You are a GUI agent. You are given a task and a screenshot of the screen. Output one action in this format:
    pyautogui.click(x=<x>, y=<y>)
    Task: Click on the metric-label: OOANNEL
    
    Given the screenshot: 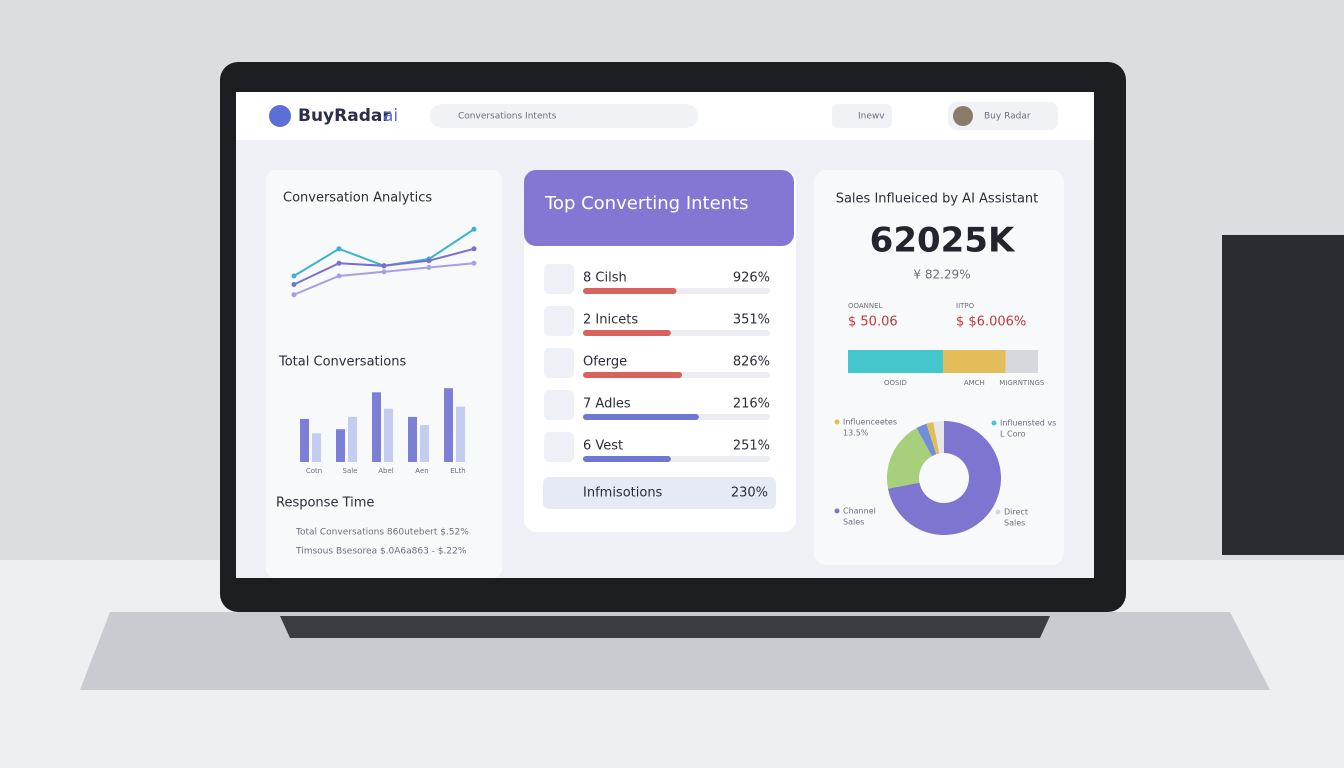 What is the action you would take?
    pyautogui.click(x=865, y=306)
    